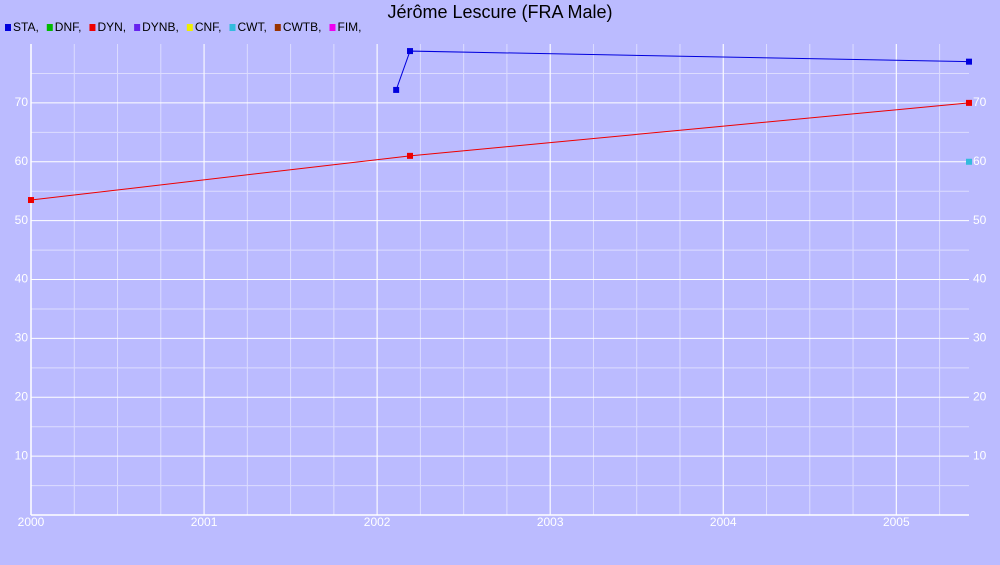  I want to click on y-tick-label: 40, so click(22, 279).